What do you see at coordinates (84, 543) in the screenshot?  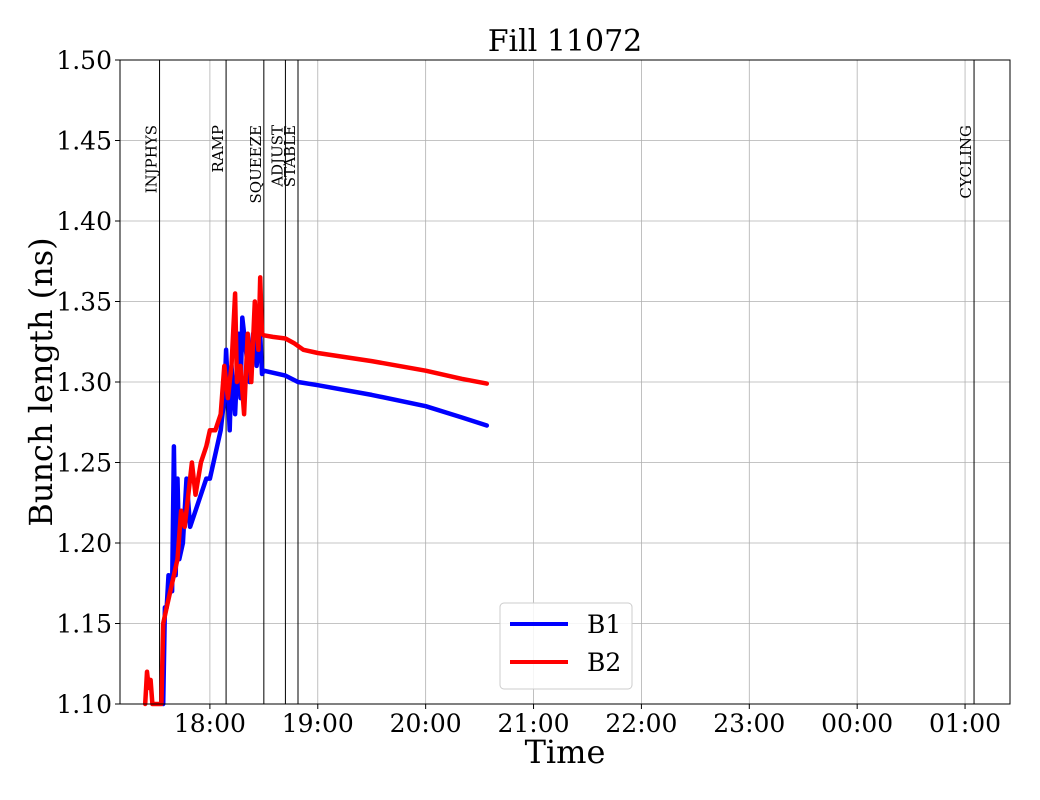 I see `y-tick-label: 1.20` at bounding box center [84, 543].